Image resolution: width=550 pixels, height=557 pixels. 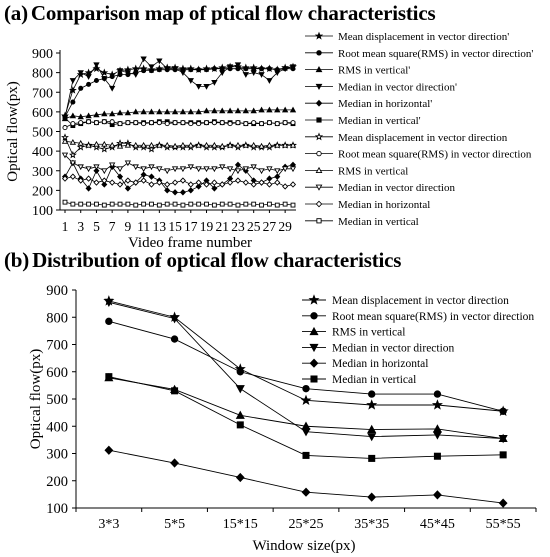 I want to click on chart-b-legend-marker, so click(x=314, y=379).